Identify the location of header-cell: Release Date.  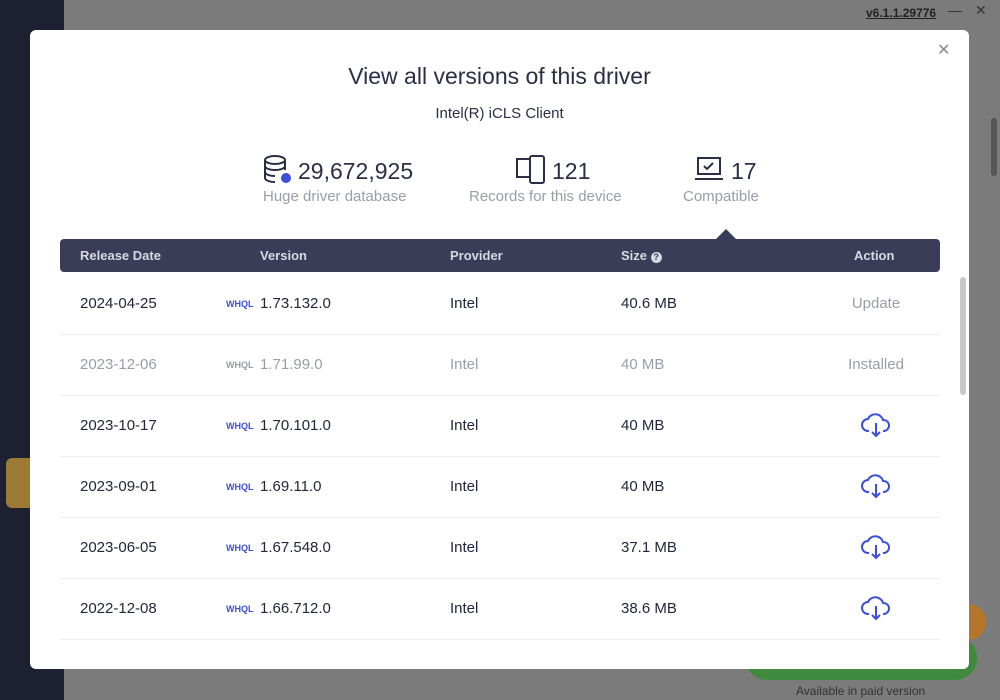
(120, 255).